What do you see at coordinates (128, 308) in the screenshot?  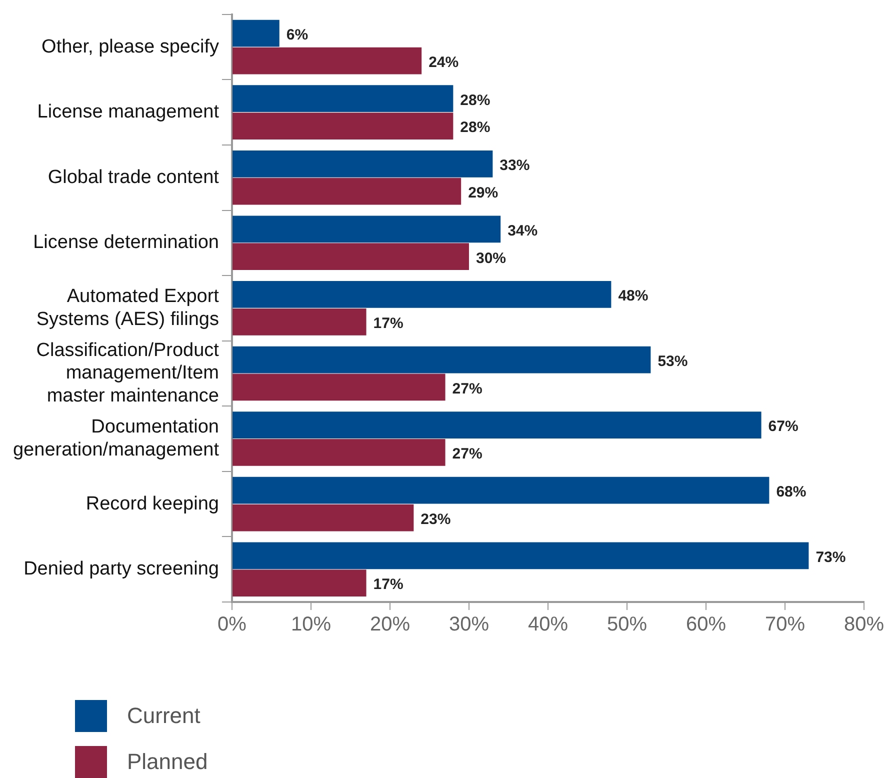 I see `y-tick-label: Automated Export Systems (AES) filings` at bounding box center [128, 308].